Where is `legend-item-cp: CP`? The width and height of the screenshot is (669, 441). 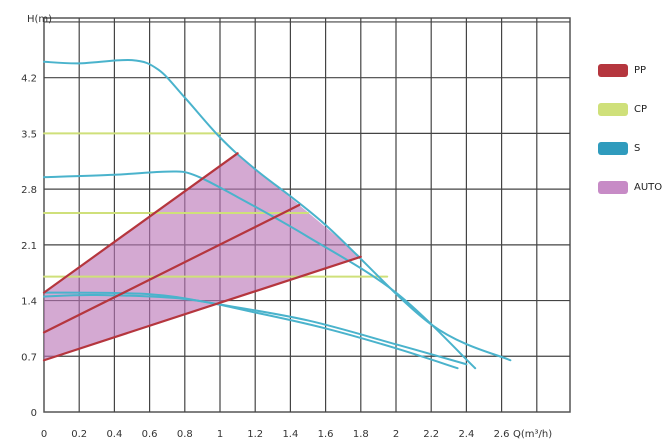
legend-item-cp: CP is located at coordinates (630, 109).